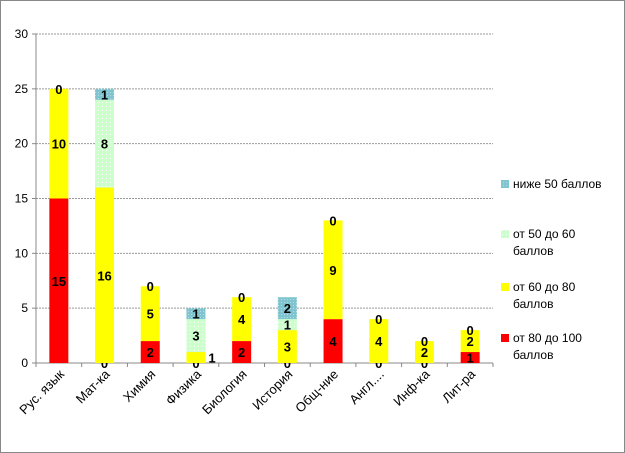  Describe the element at coordinates (544, 295) in the screenshot. I see `legend-label: от 60 до 80 баллов` at that location.